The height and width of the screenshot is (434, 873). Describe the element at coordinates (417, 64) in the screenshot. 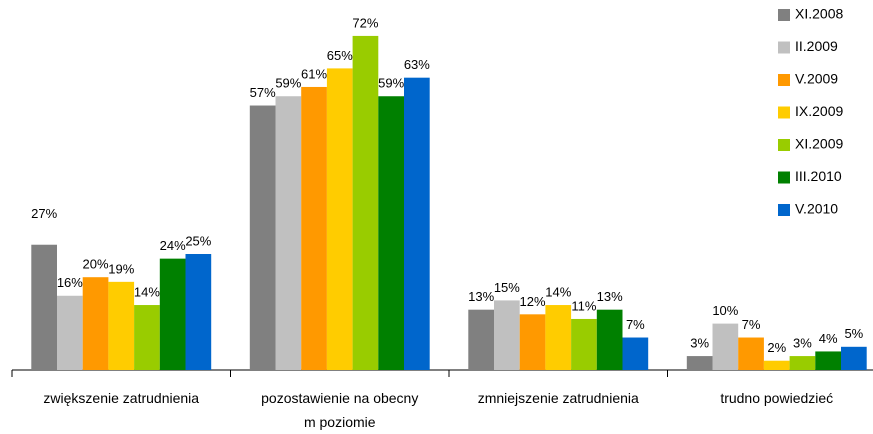

I see `data-label: 63%` at that location.